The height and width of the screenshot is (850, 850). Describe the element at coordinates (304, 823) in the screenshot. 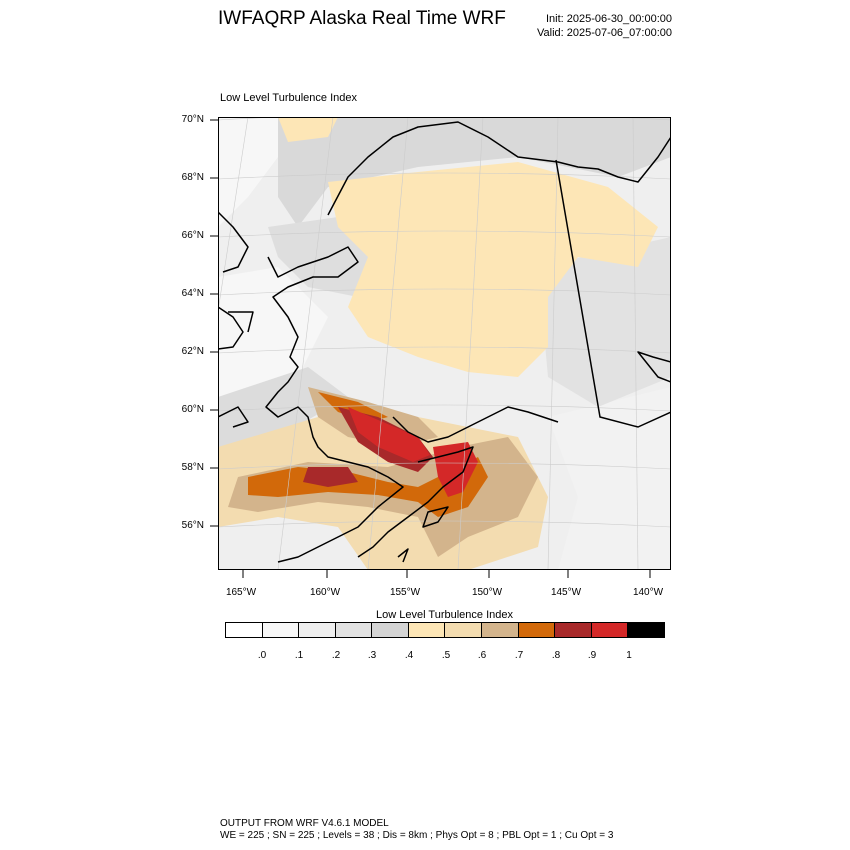

I see `footer-line-1: OUTPUT FROM WRF V4.6.1 MODEL` at that location.